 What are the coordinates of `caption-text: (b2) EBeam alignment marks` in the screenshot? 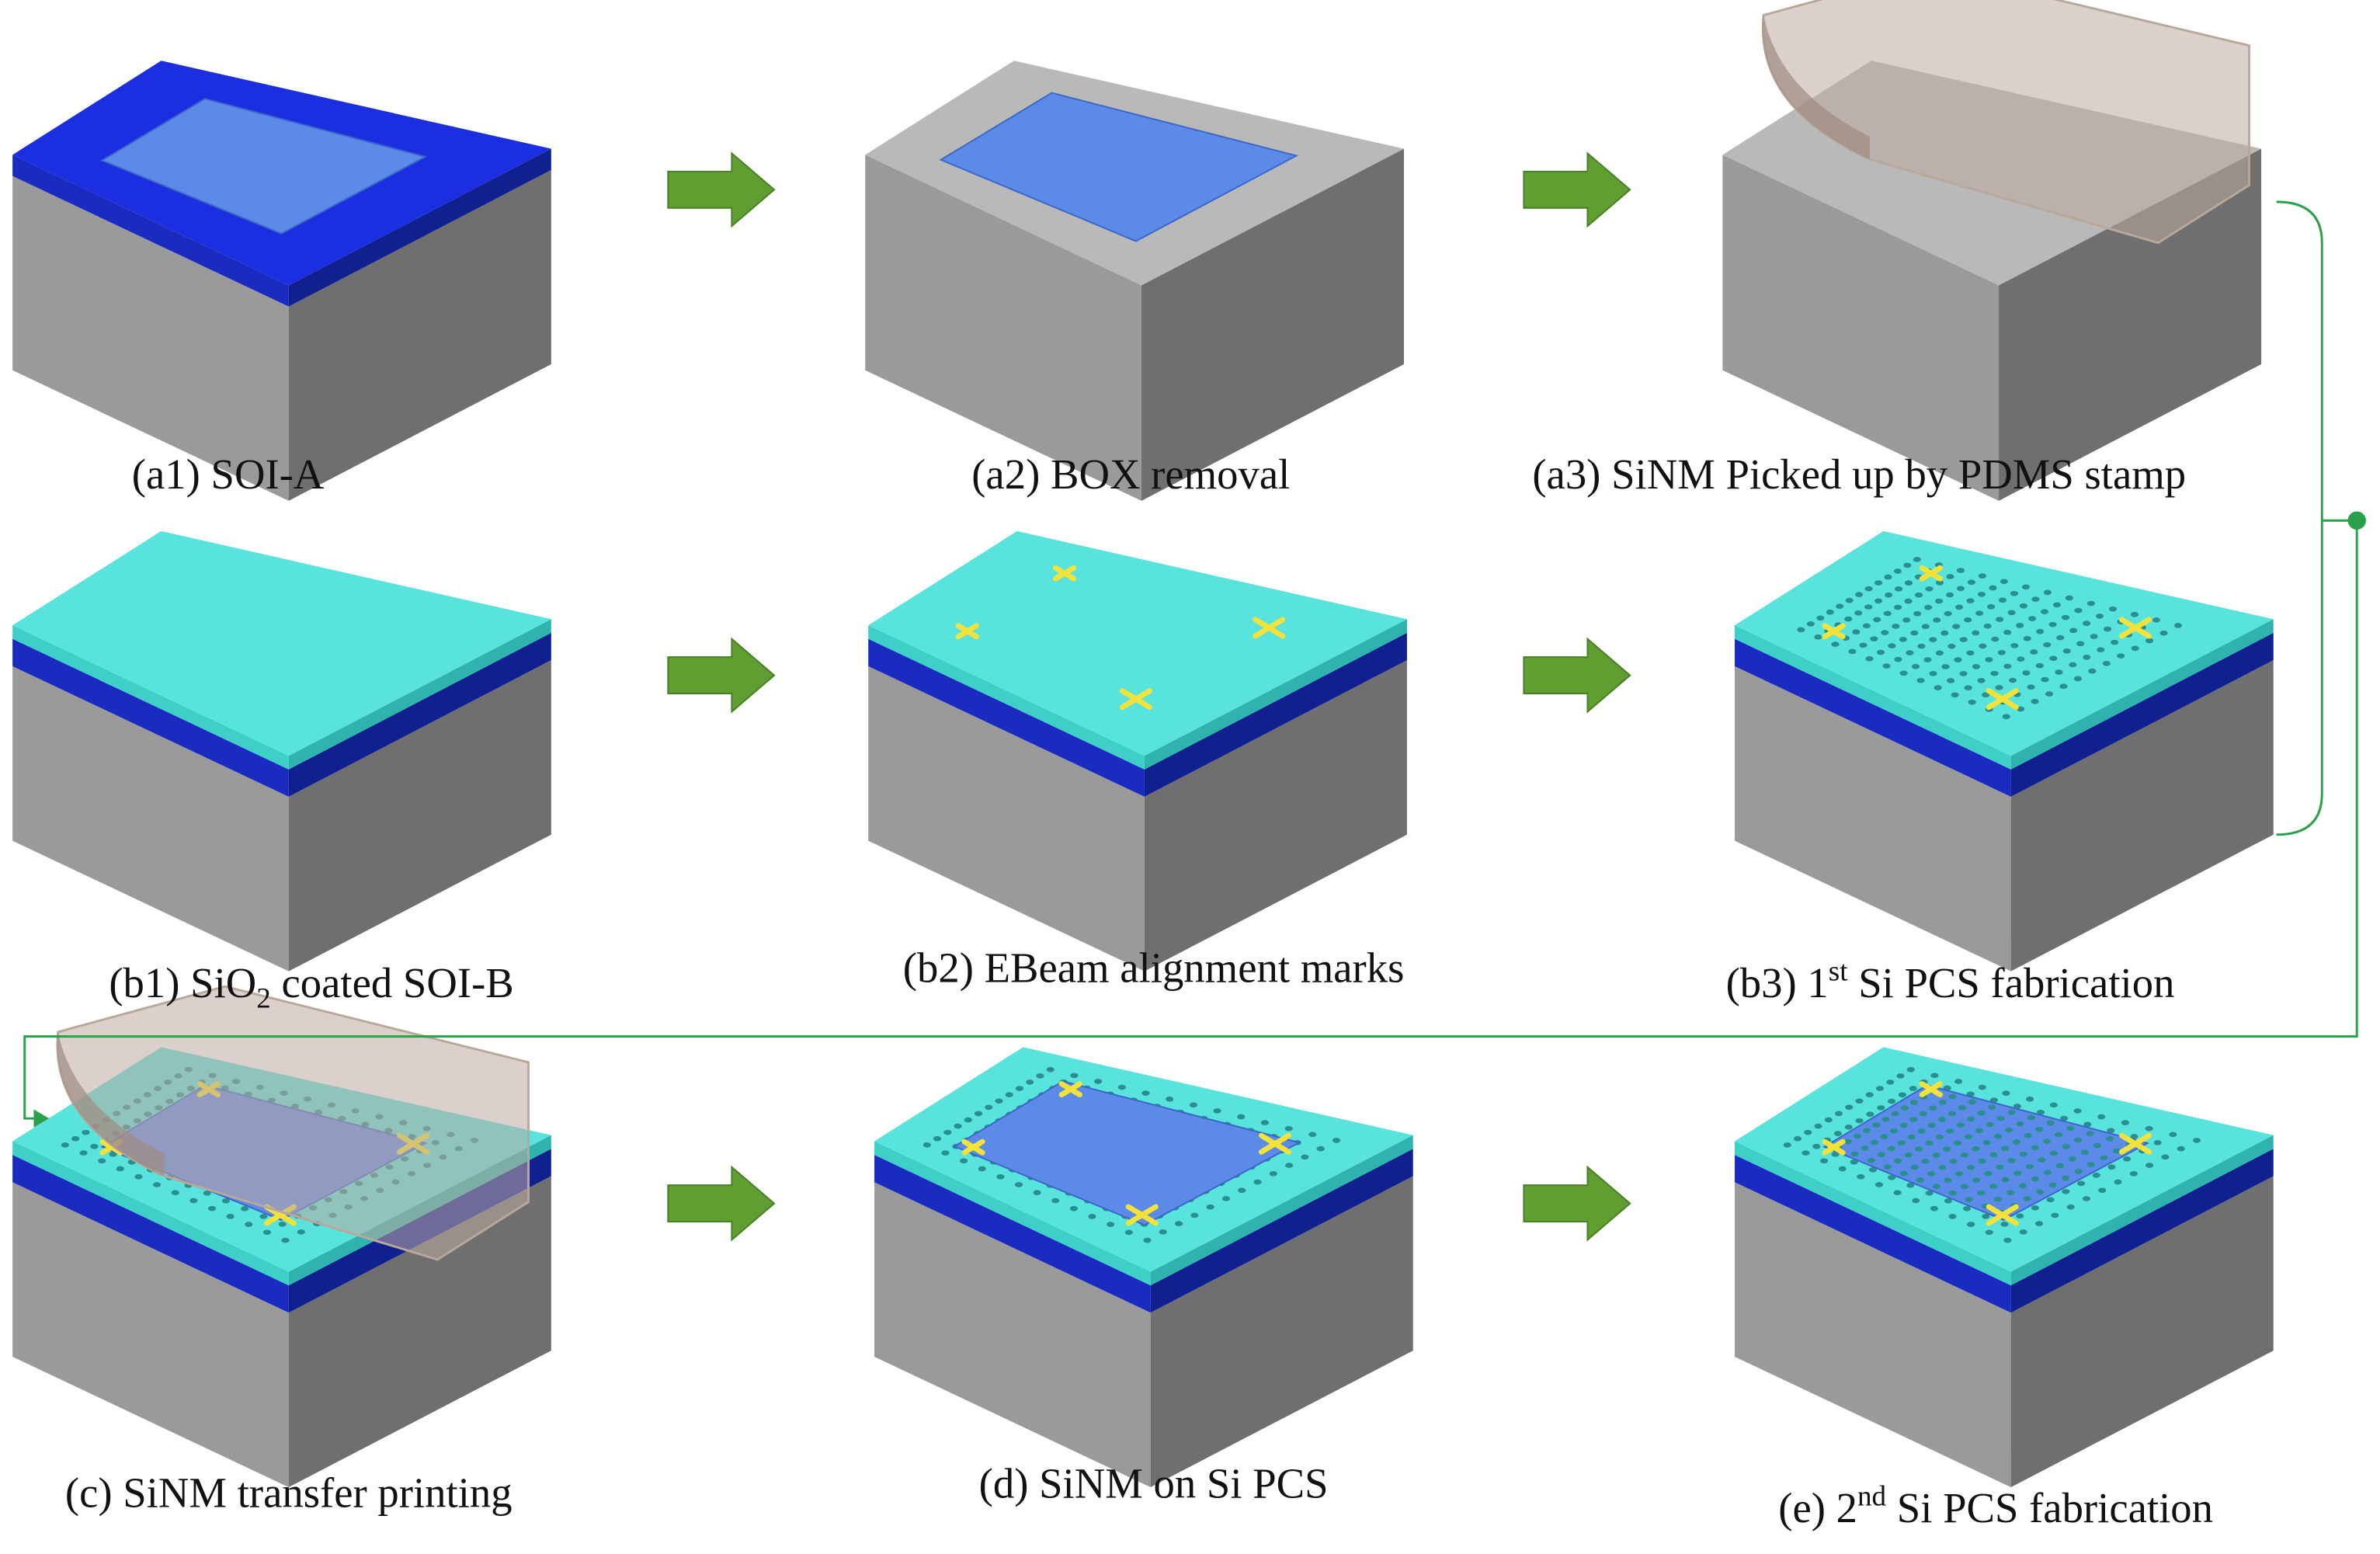 It's located at (1154, 967).